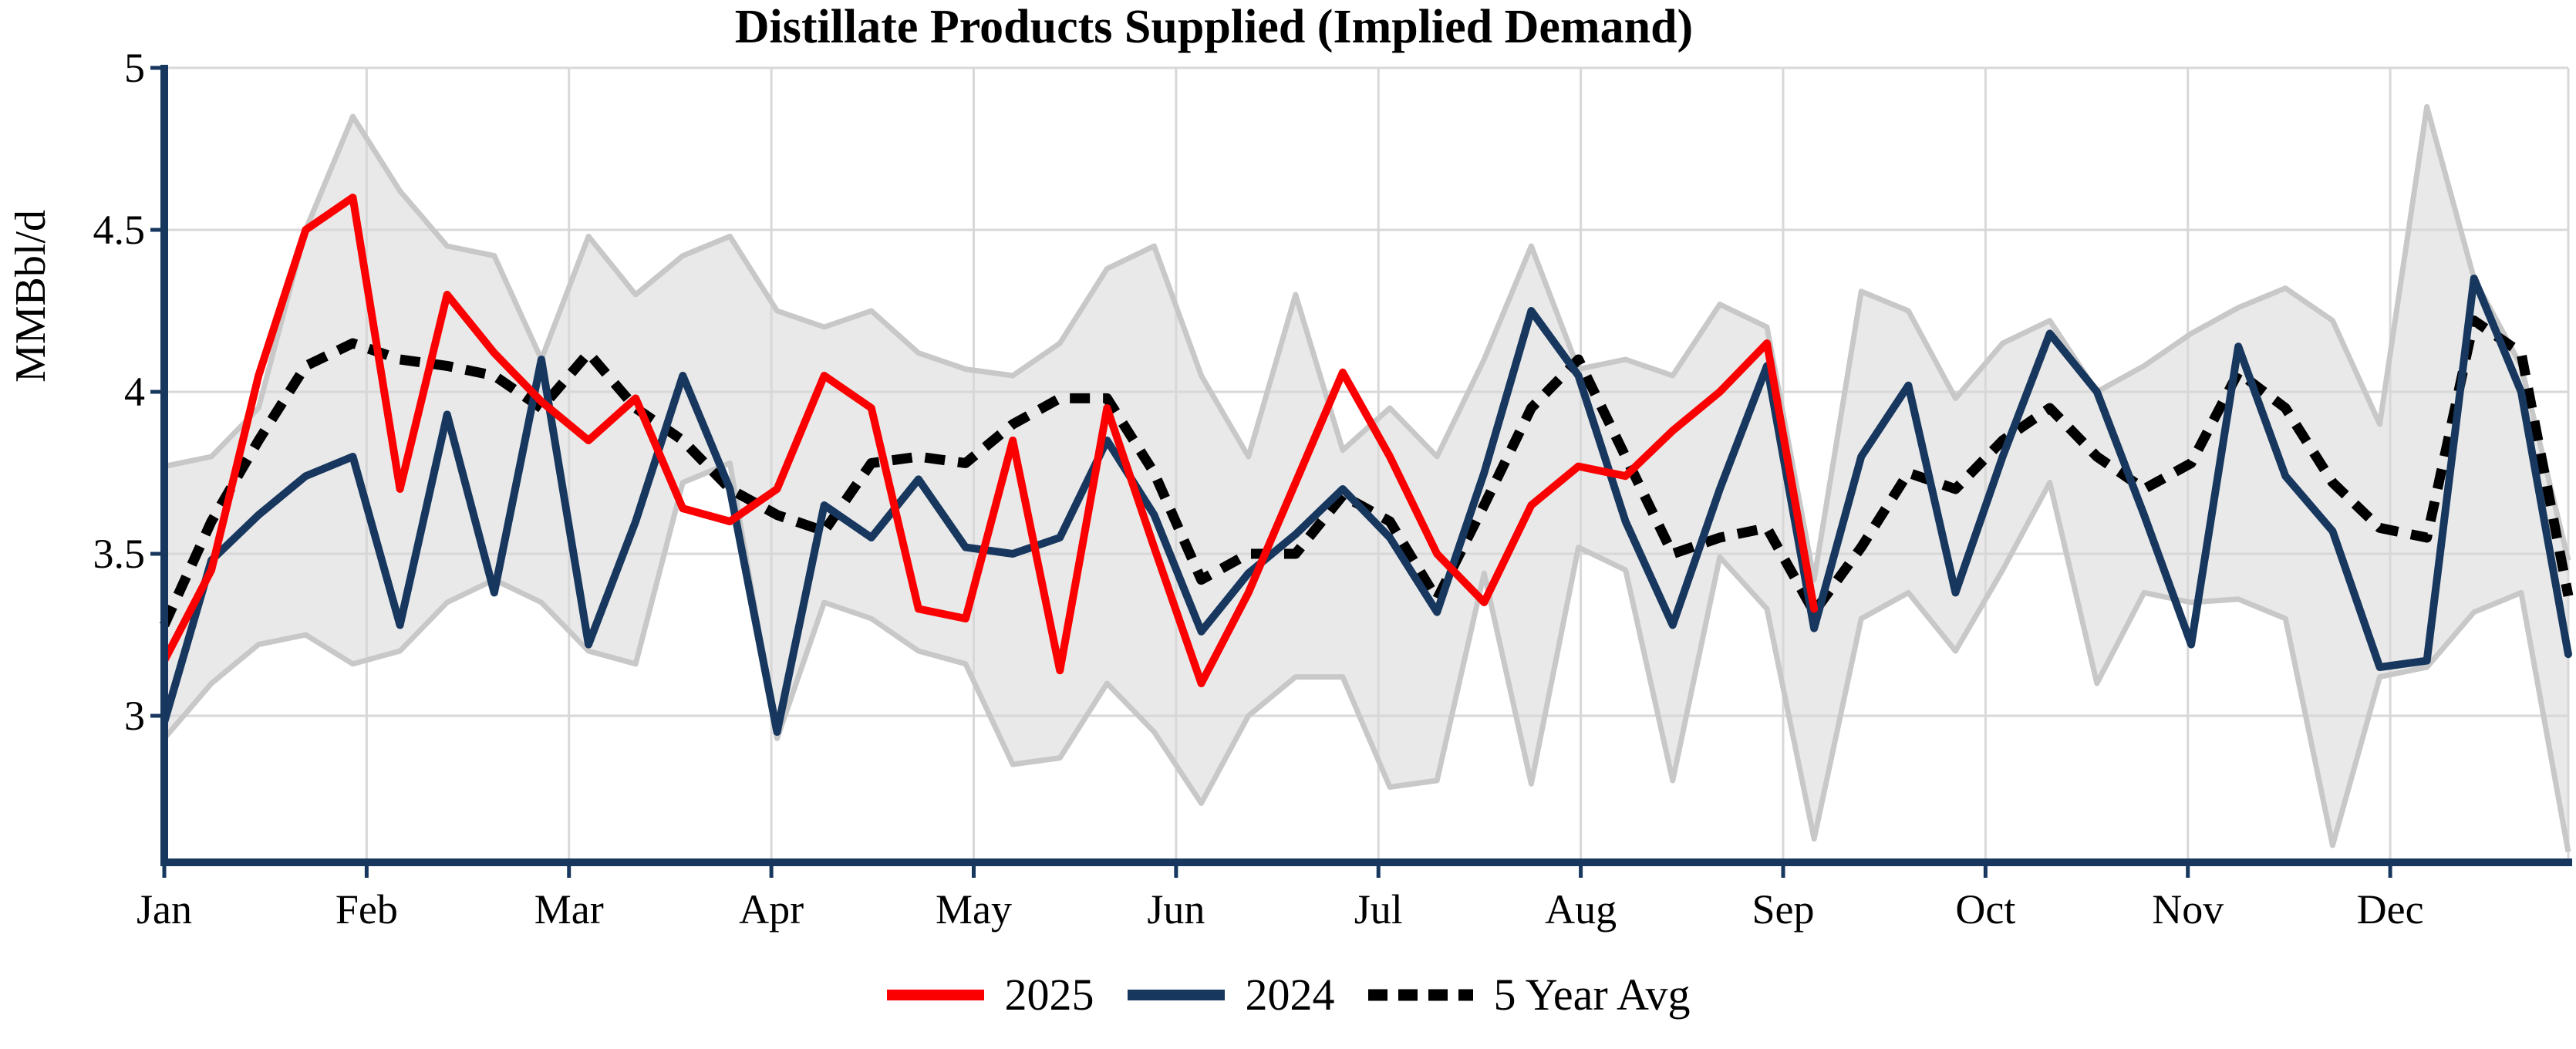  What do you see at coordinates (31, 296) in the screenshot?
I see `y-axis-title: MMBbl/d` at bounding box center [31, 296].